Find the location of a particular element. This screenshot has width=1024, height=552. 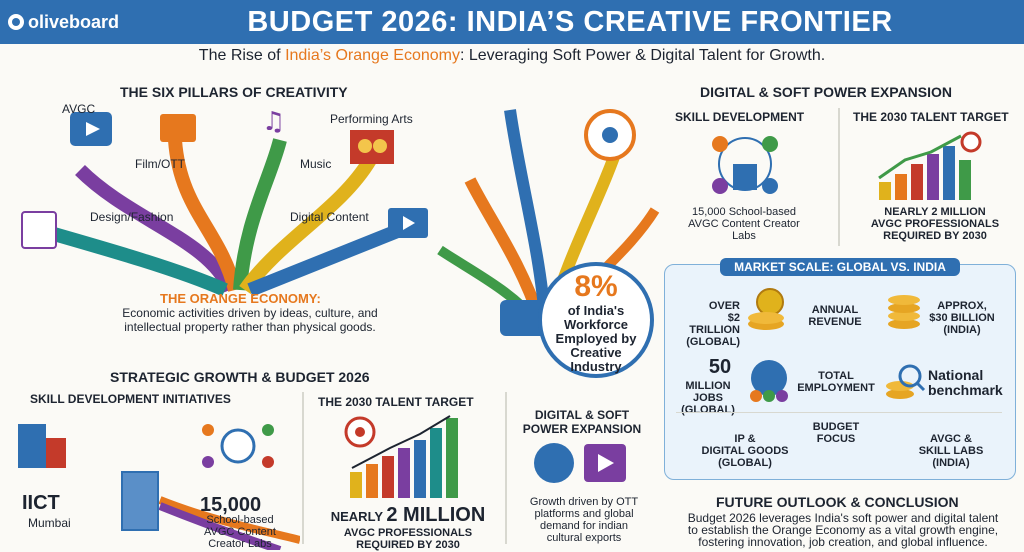

focus-global: IP & DIGITAL GOODS (GLOBAL) is located at coordinates (745, 451).